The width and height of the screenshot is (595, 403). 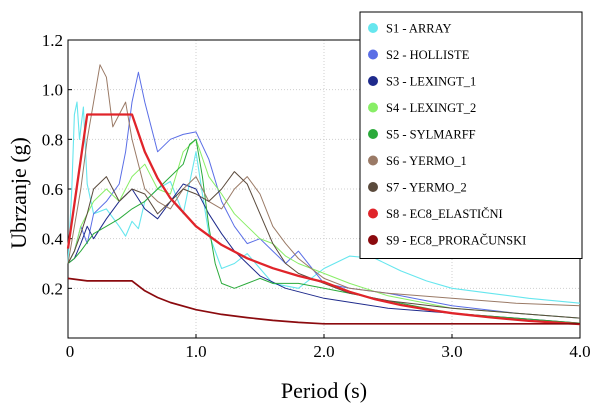 What do you see at coordinates (419, 29) in the screenshot?
I see `legend-label: S1 - ARRAY` at bounding box center [419, 29].